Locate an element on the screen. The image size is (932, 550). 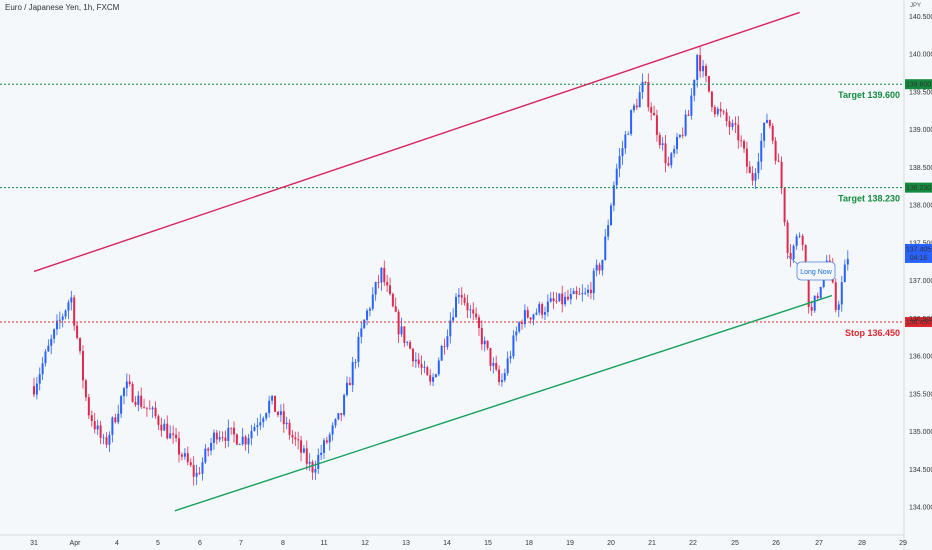
time-tick-label: 25 is located at coordinates (735, 543).